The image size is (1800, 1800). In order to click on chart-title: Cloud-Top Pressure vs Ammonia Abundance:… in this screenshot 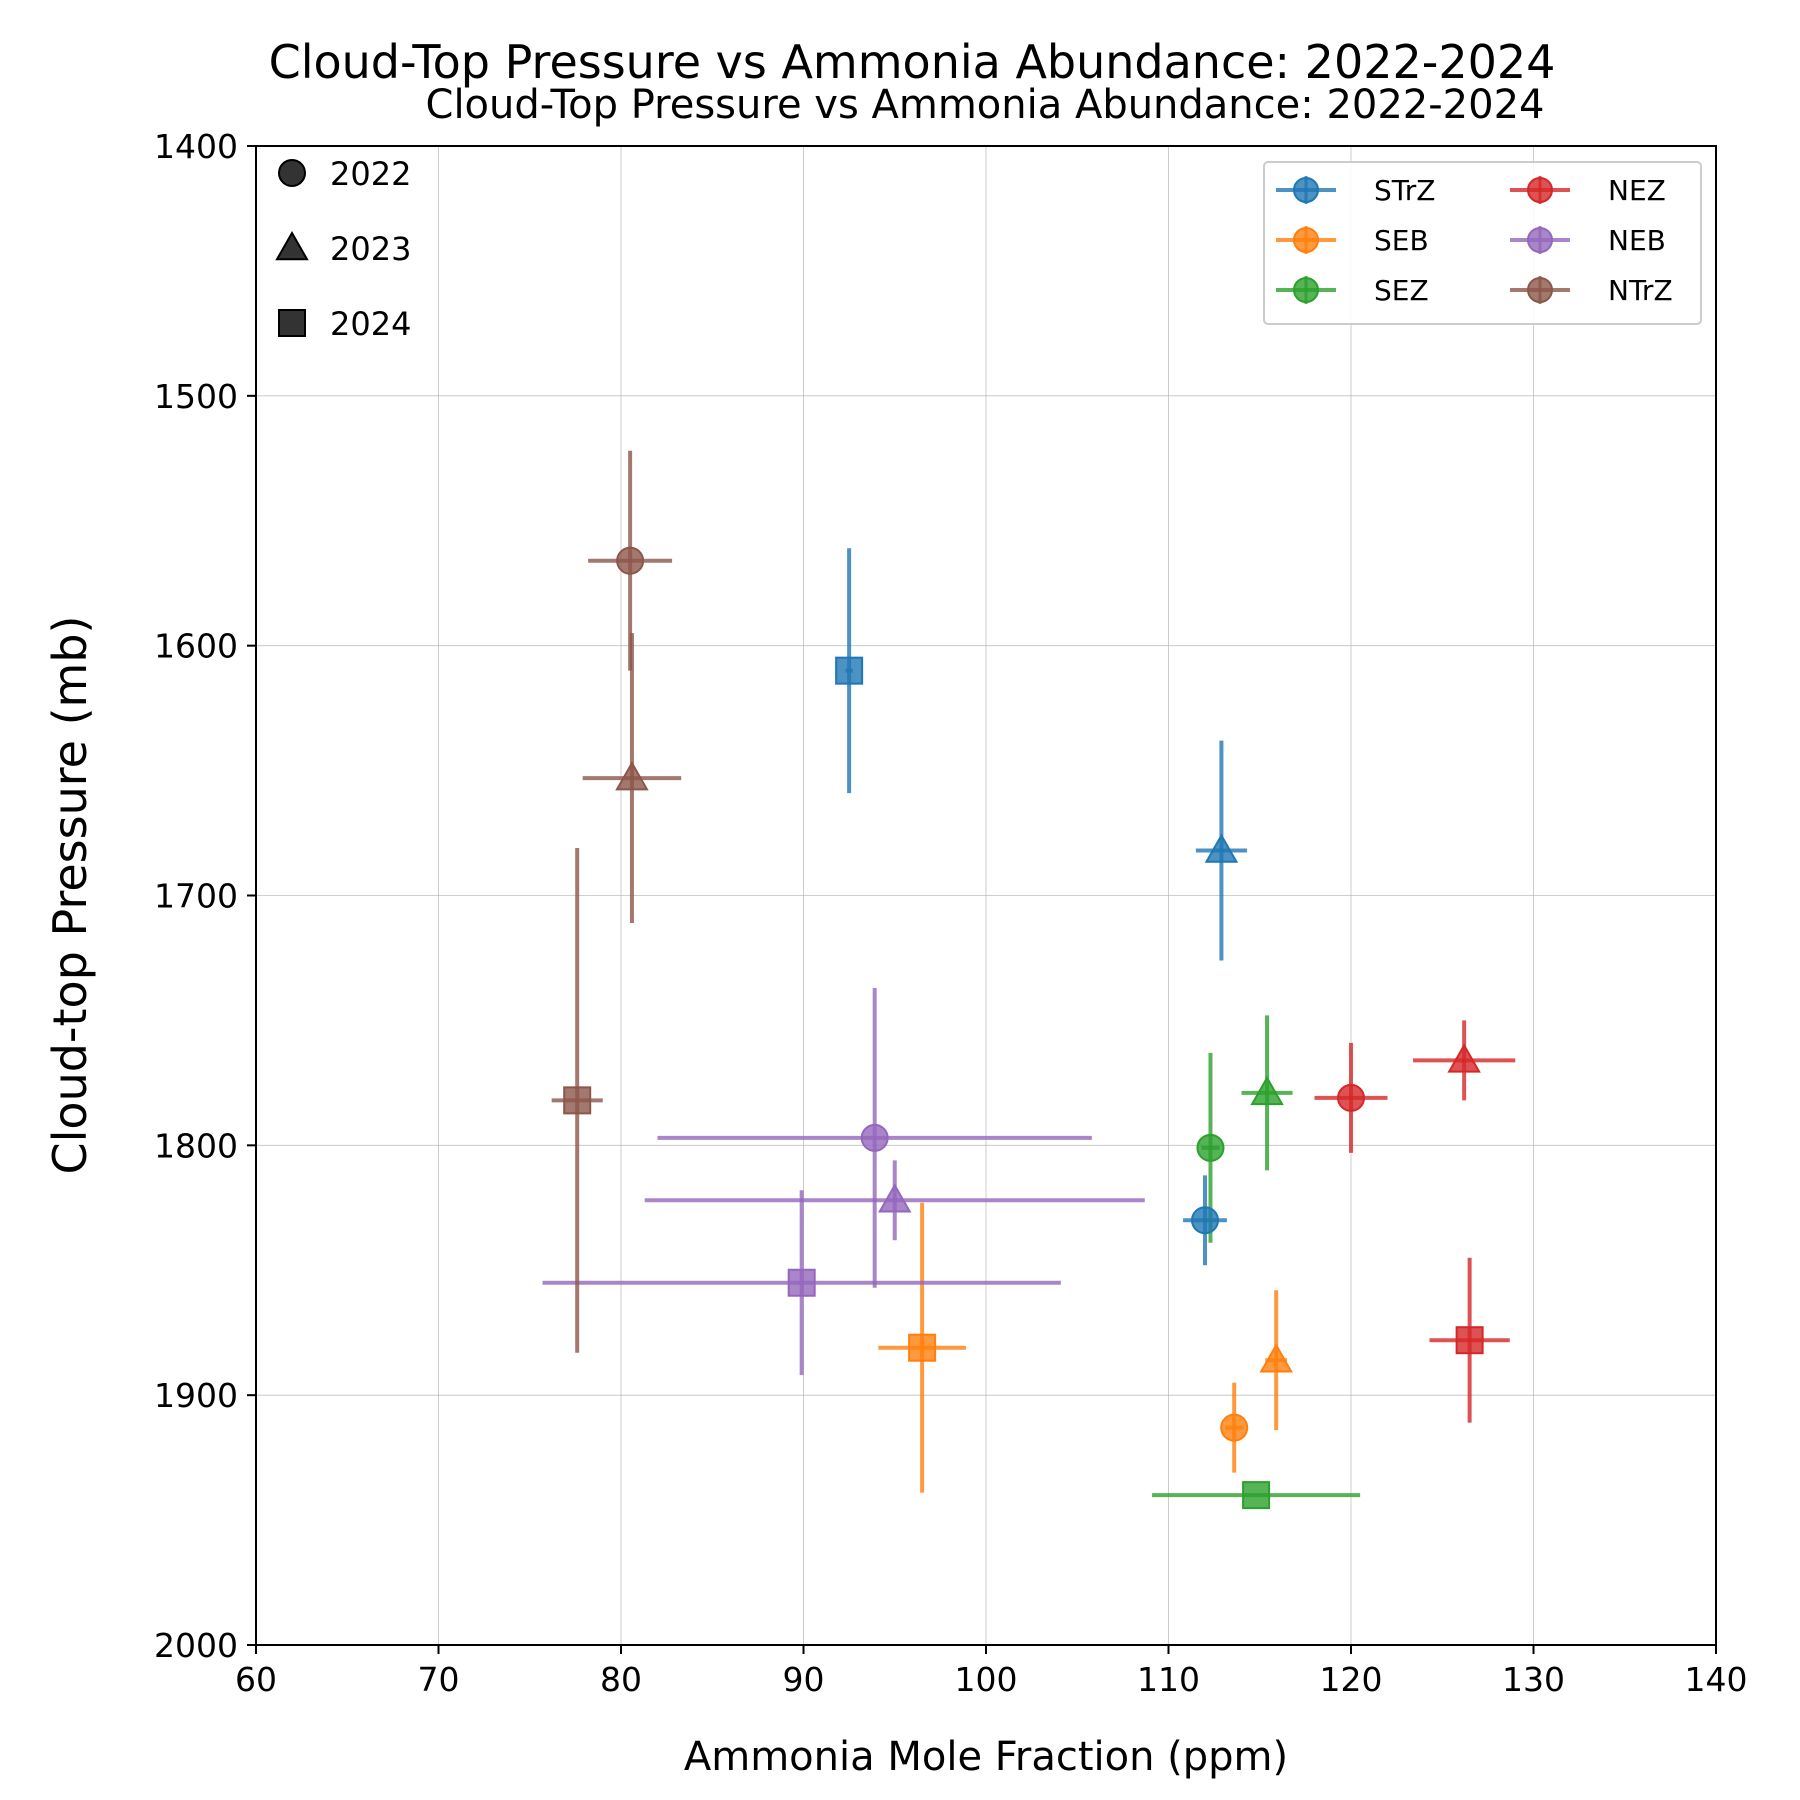, I will do `click(912, 62)`.